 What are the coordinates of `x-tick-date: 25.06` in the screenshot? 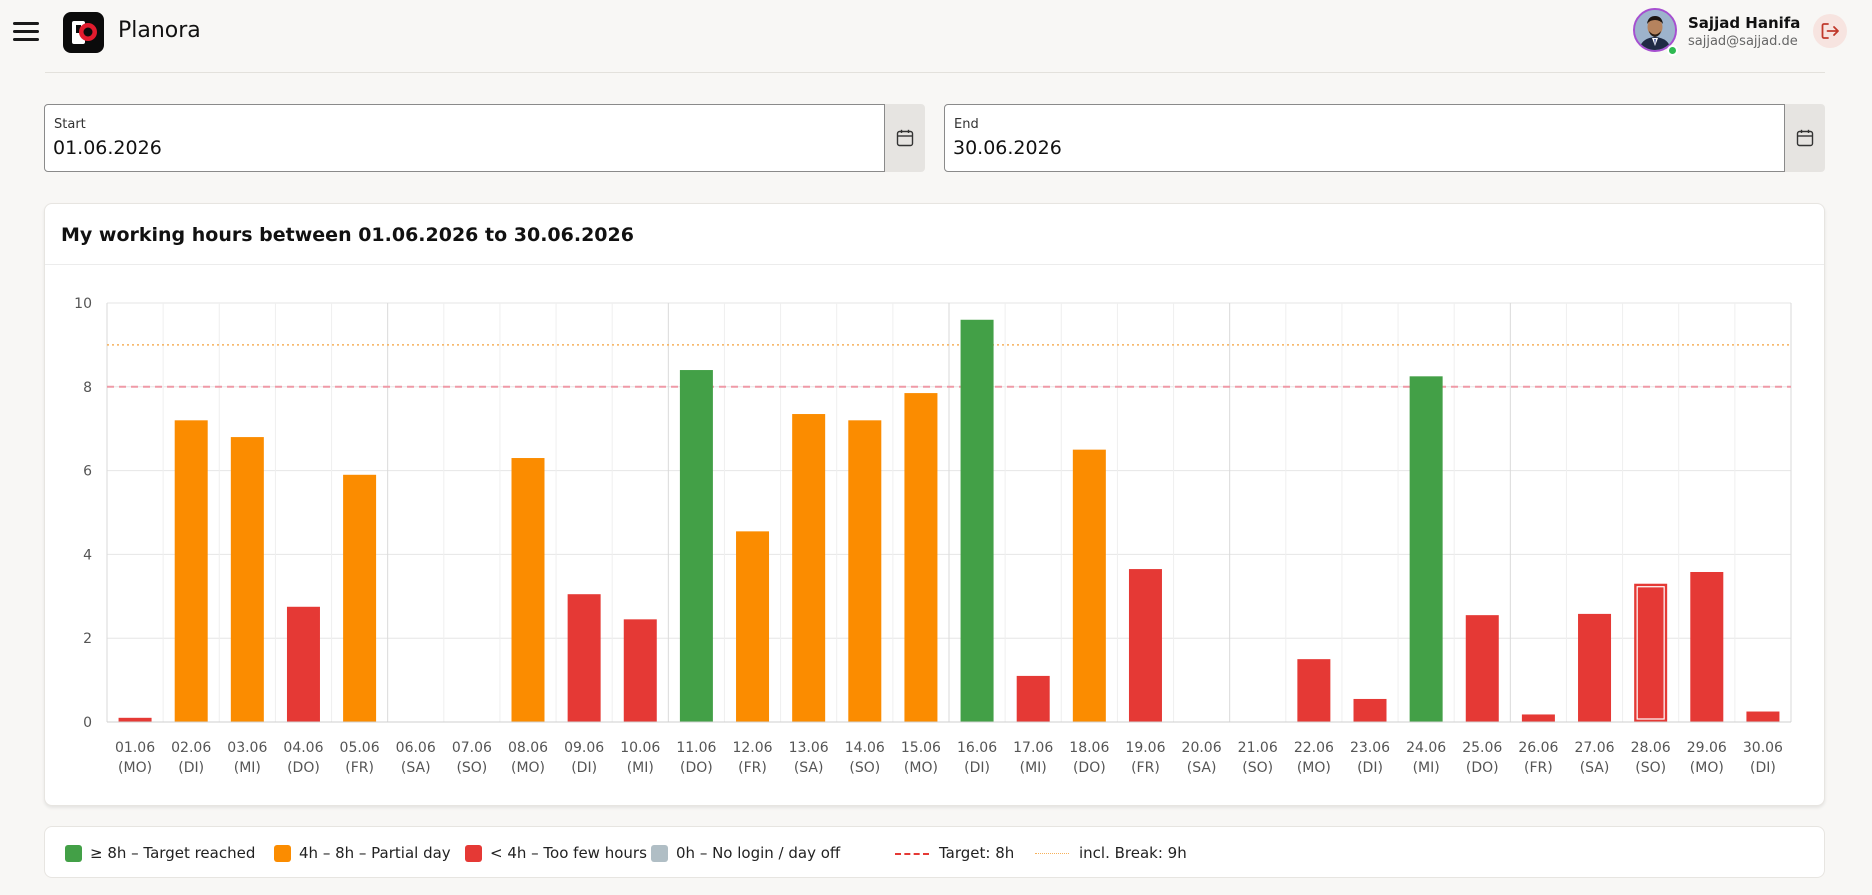 It's located at (1482, 748).